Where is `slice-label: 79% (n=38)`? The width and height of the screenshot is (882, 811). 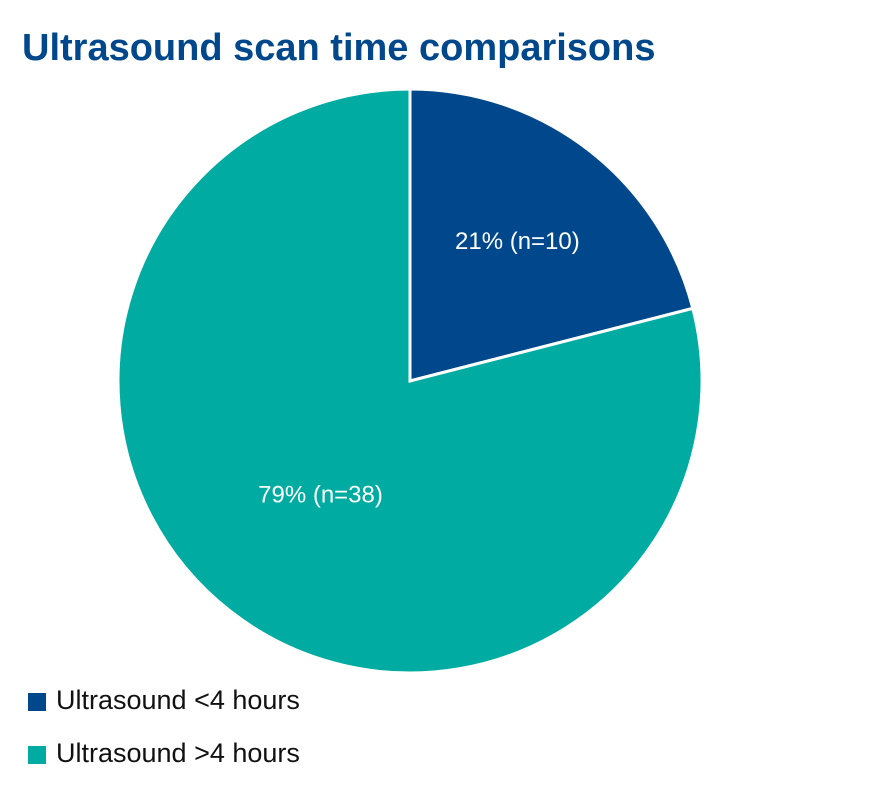 slice-label: 79% (n=38) is located at coordinates (320, 495).